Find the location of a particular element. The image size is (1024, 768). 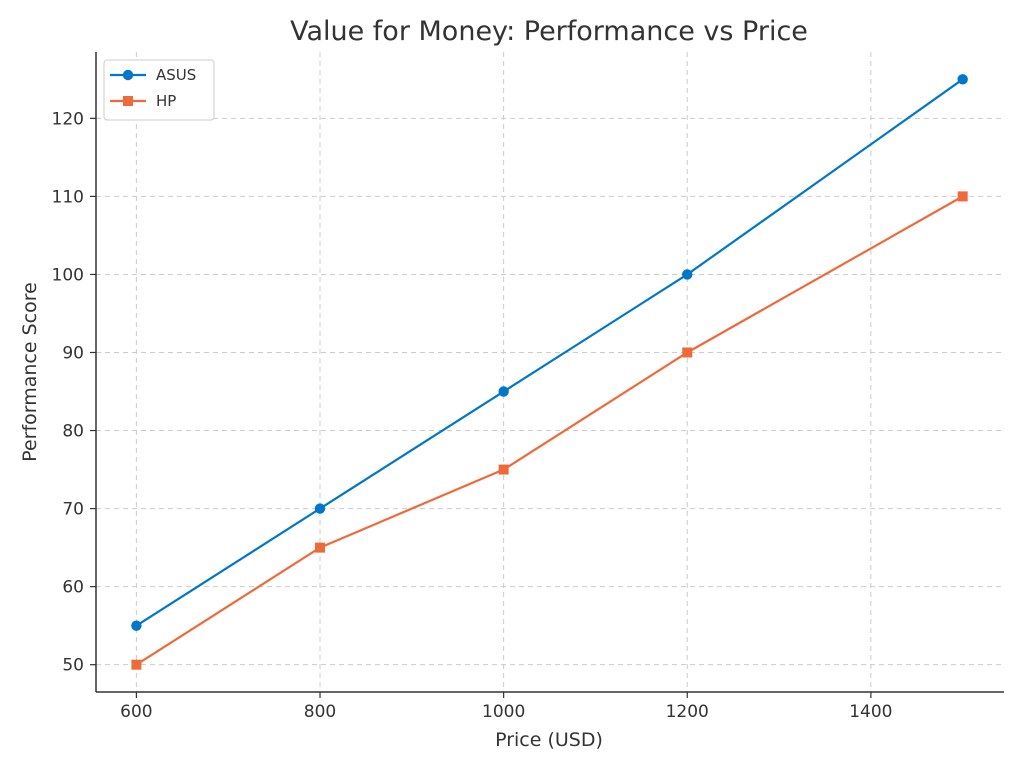

x-tick-label: 1400 is located at coordinates (870, 712).